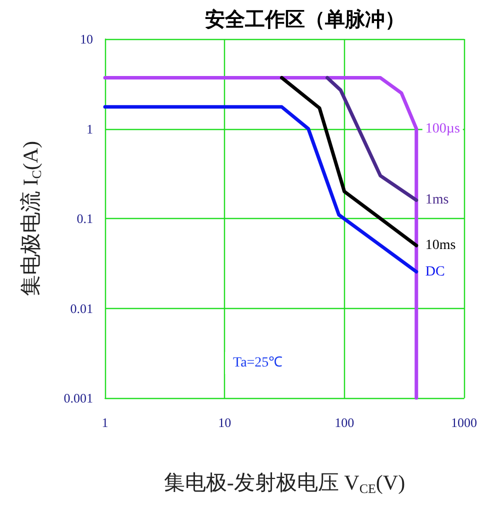 This screenshot has height=506, width=480. I want to click on y-tick-label: 1, so click(89, 128).